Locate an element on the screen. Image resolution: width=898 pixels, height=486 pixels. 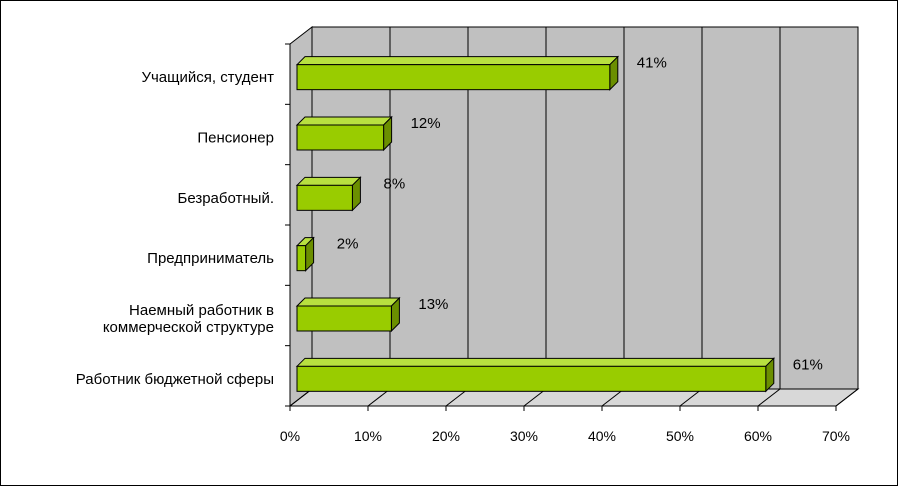
x-tick-label: 50% is located at coordinates (680, 436).